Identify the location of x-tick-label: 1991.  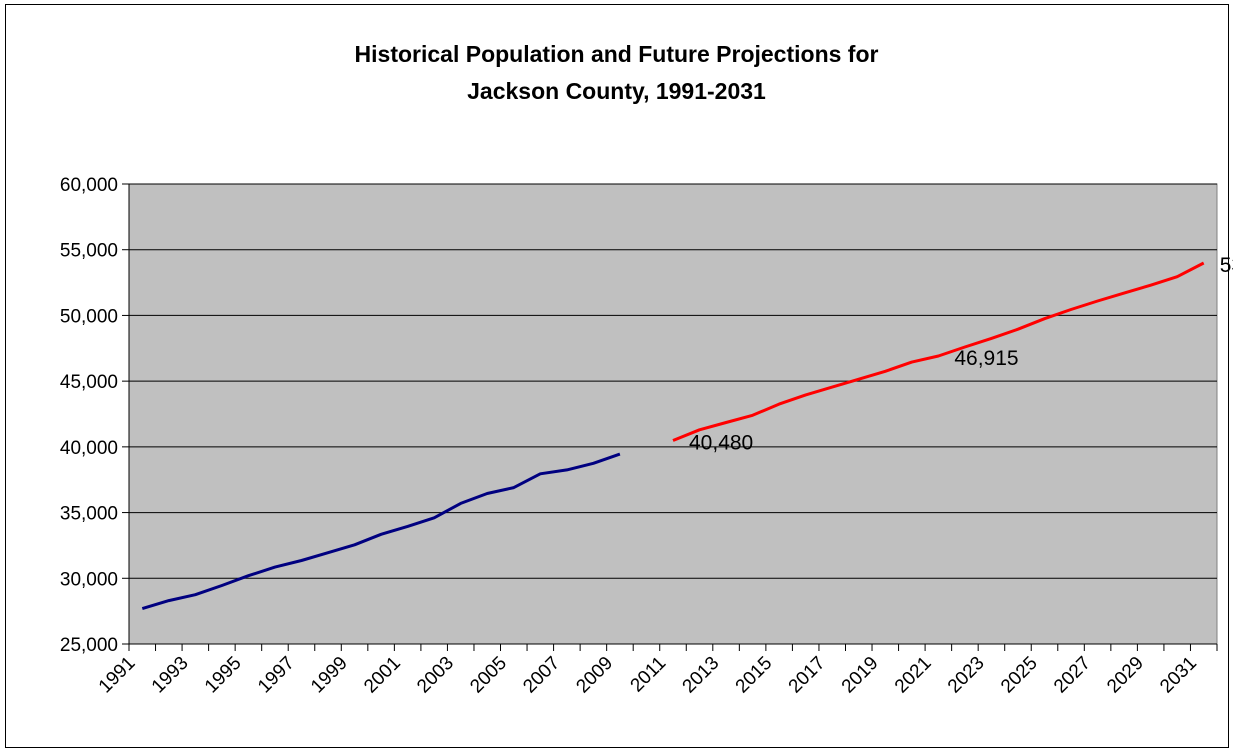
(117, 675).